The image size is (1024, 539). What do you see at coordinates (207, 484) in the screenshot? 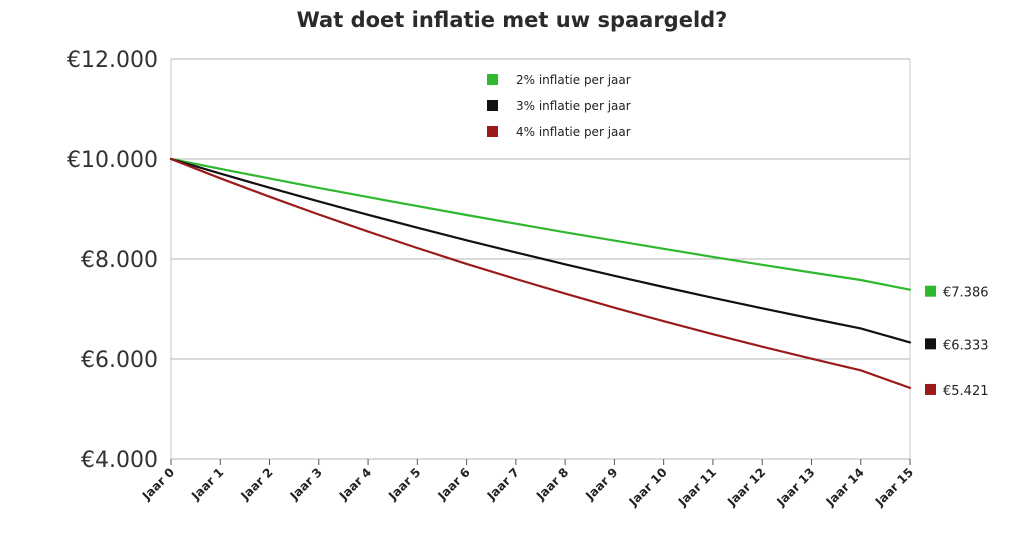
I see `x-tick-label: Jaar 1` at bounding box center [207, 484].